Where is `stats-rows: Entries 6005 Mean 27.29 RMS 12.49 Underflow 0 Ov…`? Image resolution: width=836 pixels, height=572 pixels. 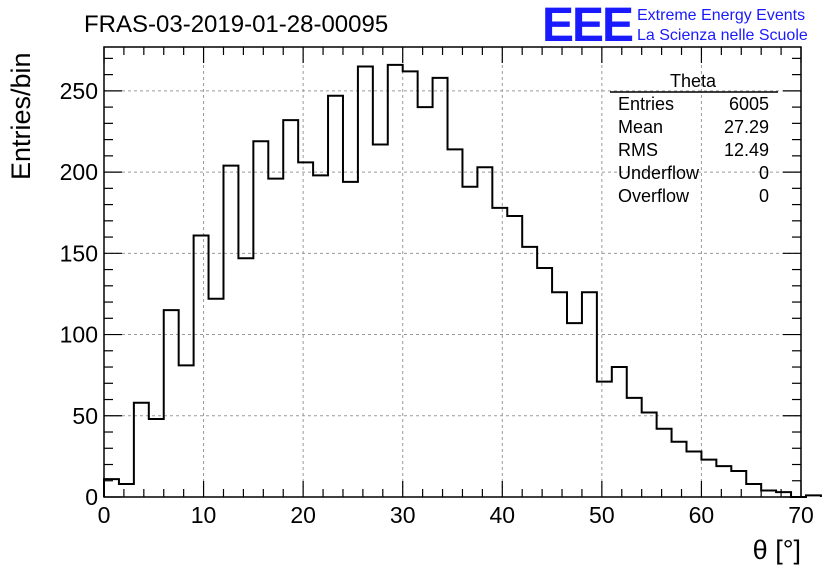
stats-rows: Entries 6005 Mean 27.29 RMS 12.49 Underflow 0 Ov… is located at coordinates (693, 150).